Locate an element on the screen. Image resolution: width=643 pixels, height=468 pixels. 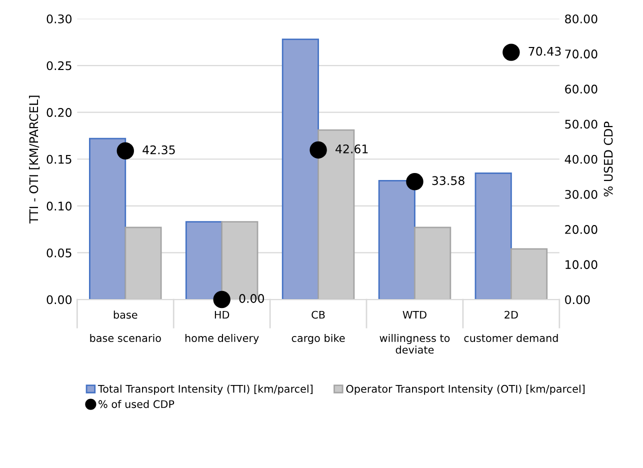
y-tick-label: 0.05 is located at coordinates (59, 253).